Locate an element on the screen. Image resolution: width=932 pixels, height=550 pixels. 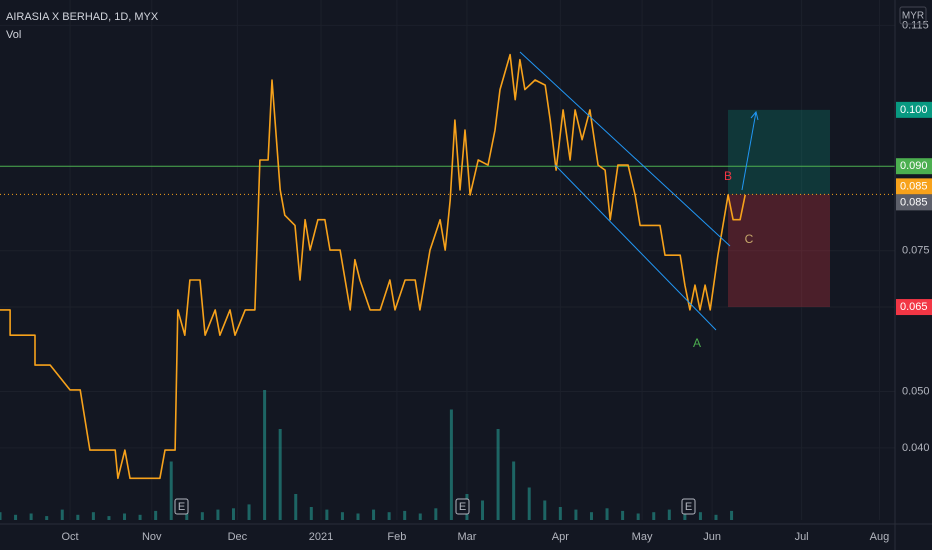
x-tick-label: Apr is located at coordinates (560, 537).